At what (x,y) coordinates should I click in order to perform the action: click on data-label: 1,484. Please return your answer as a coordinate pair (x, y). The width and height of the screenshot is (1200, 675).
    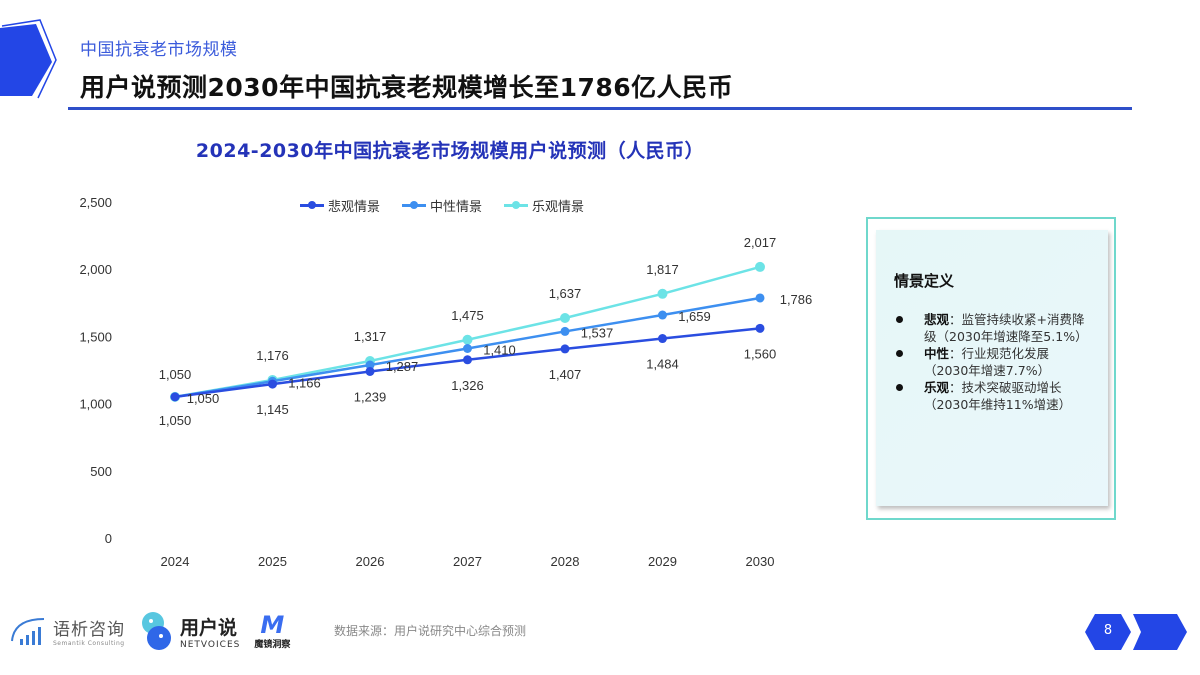
    Looking at the image, I should click on (662, 364).